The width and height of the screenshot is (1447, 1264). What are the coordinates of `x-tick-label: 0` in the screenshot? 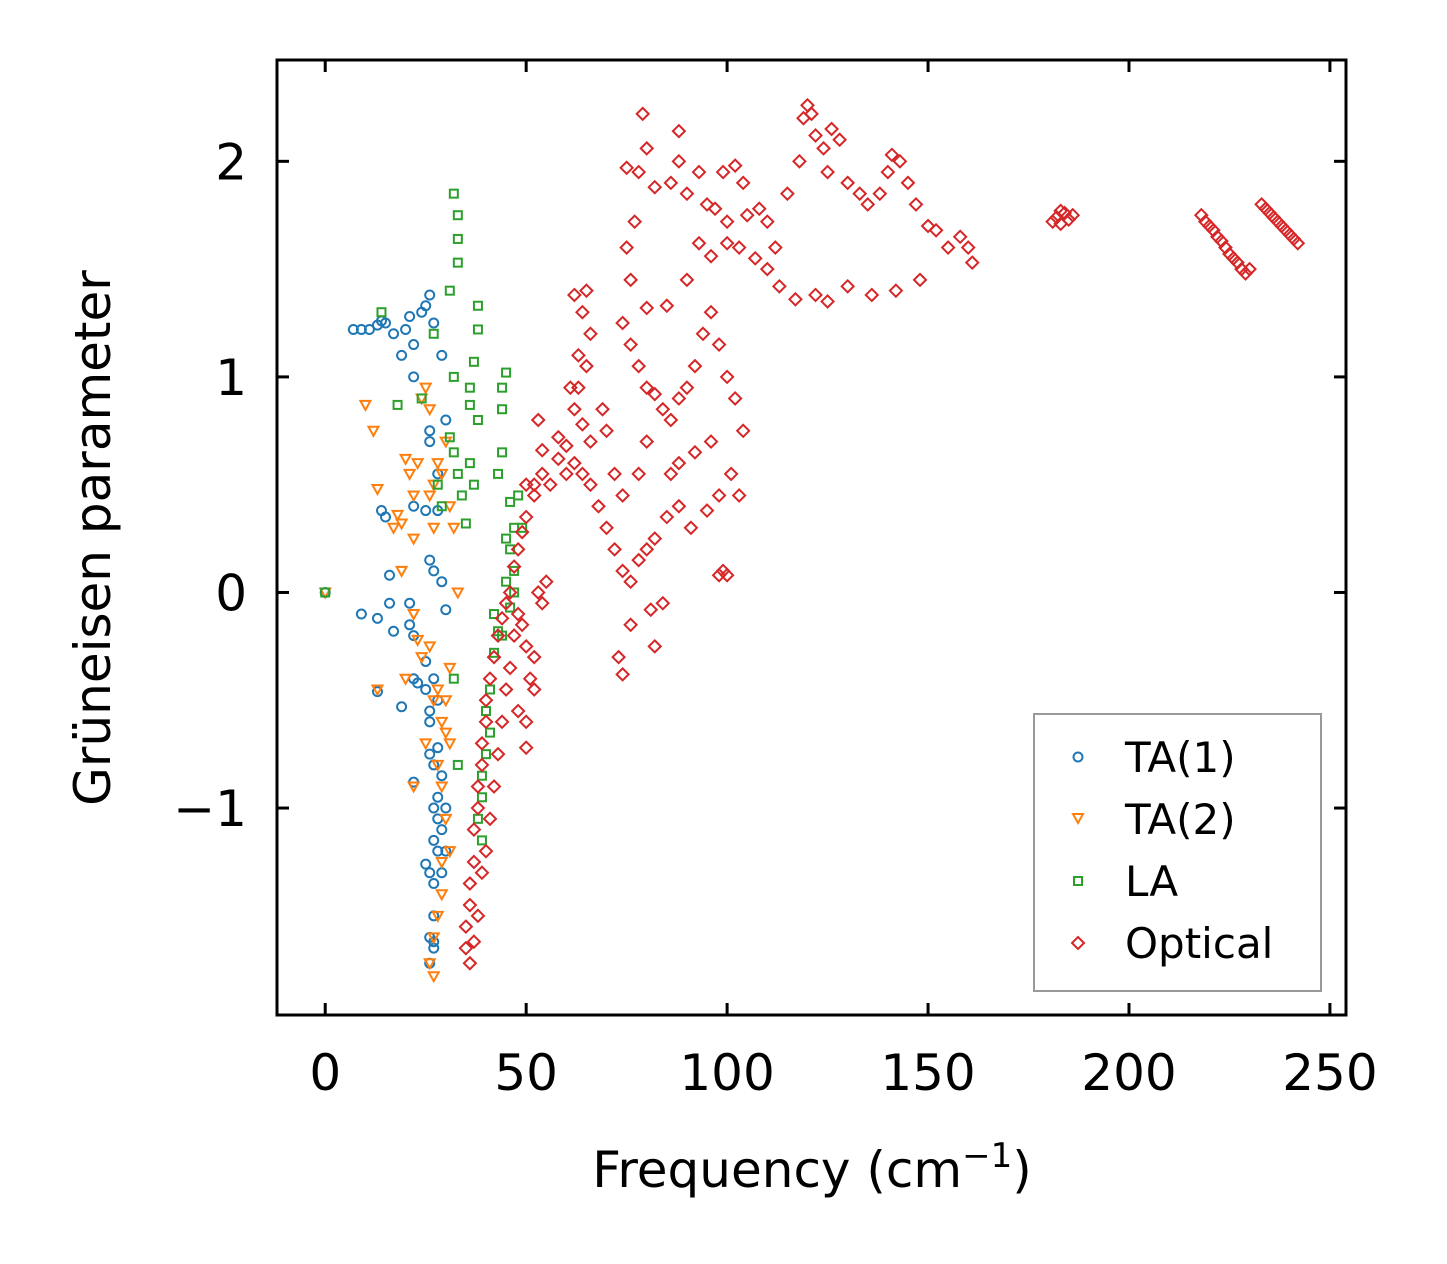 It's located at (325, 1073).